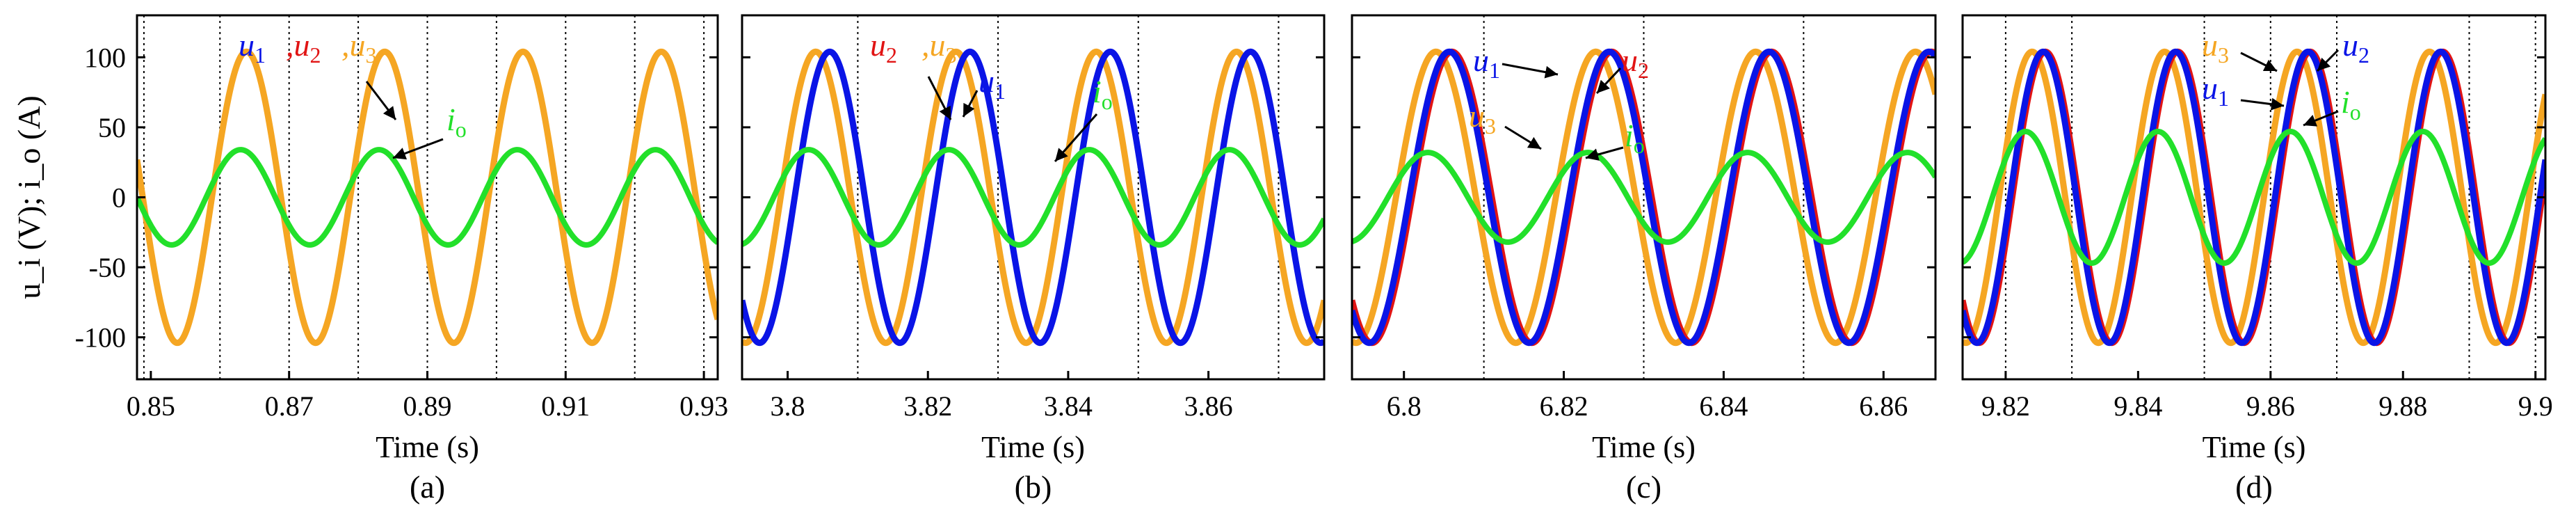 This screenshot has height=531, width=2576. Describe the element at coordinates (703, 406) in the screenshot. I see `xtick-label: 0.93` at that location.